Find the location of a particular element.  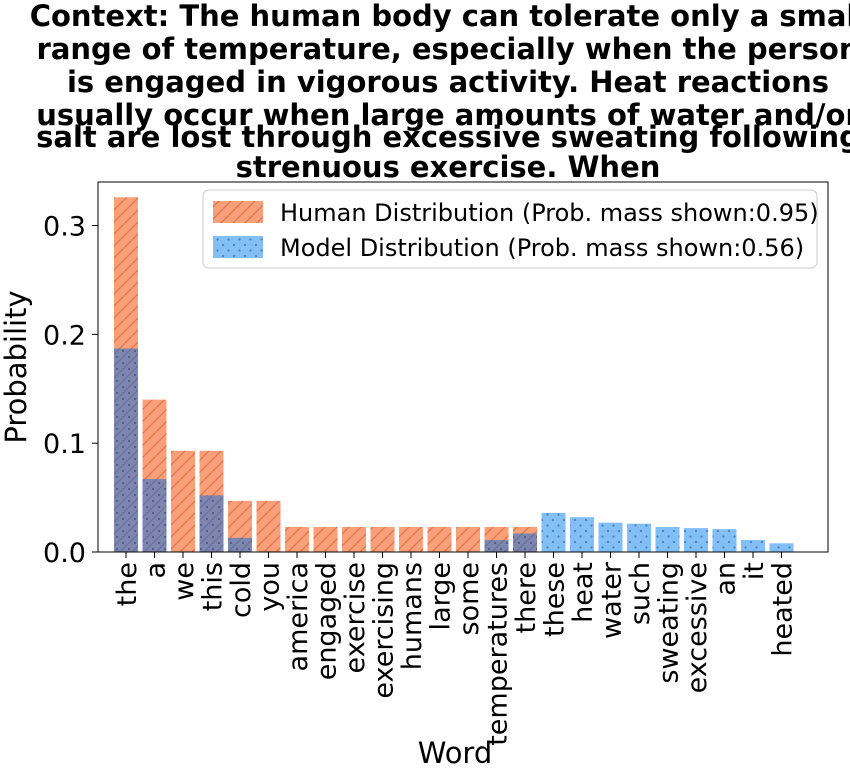

legend-box is located at coordinates (510, 229).